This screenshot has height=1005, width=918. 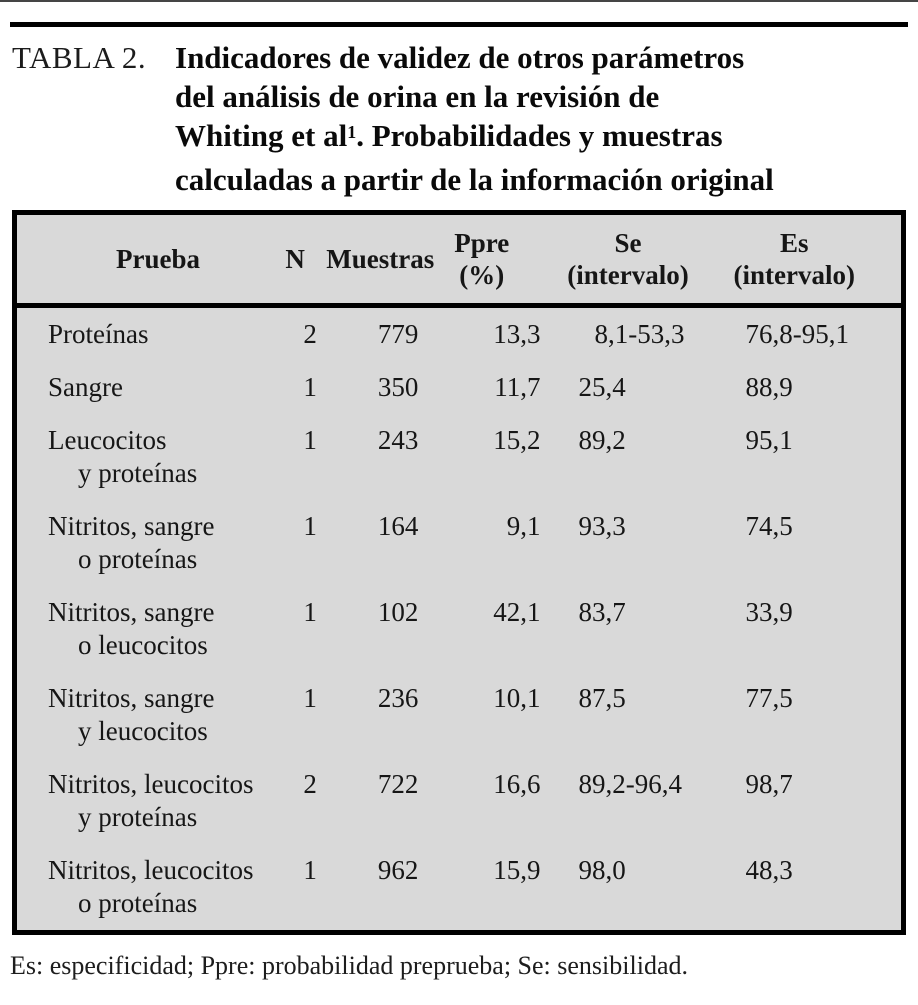 What do you see at coordinates (517, 334) in the screenshot?
I see `cell-ppre: 13,3` at bounding box center [517, 334].